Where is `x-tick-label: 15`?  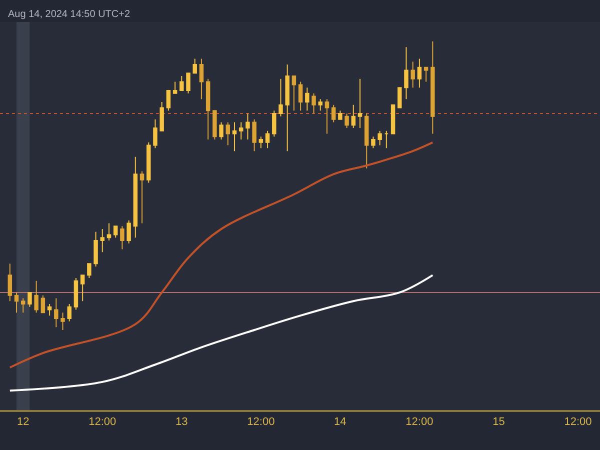
x-tick-label: 15 is located at coordinates (498, 422).